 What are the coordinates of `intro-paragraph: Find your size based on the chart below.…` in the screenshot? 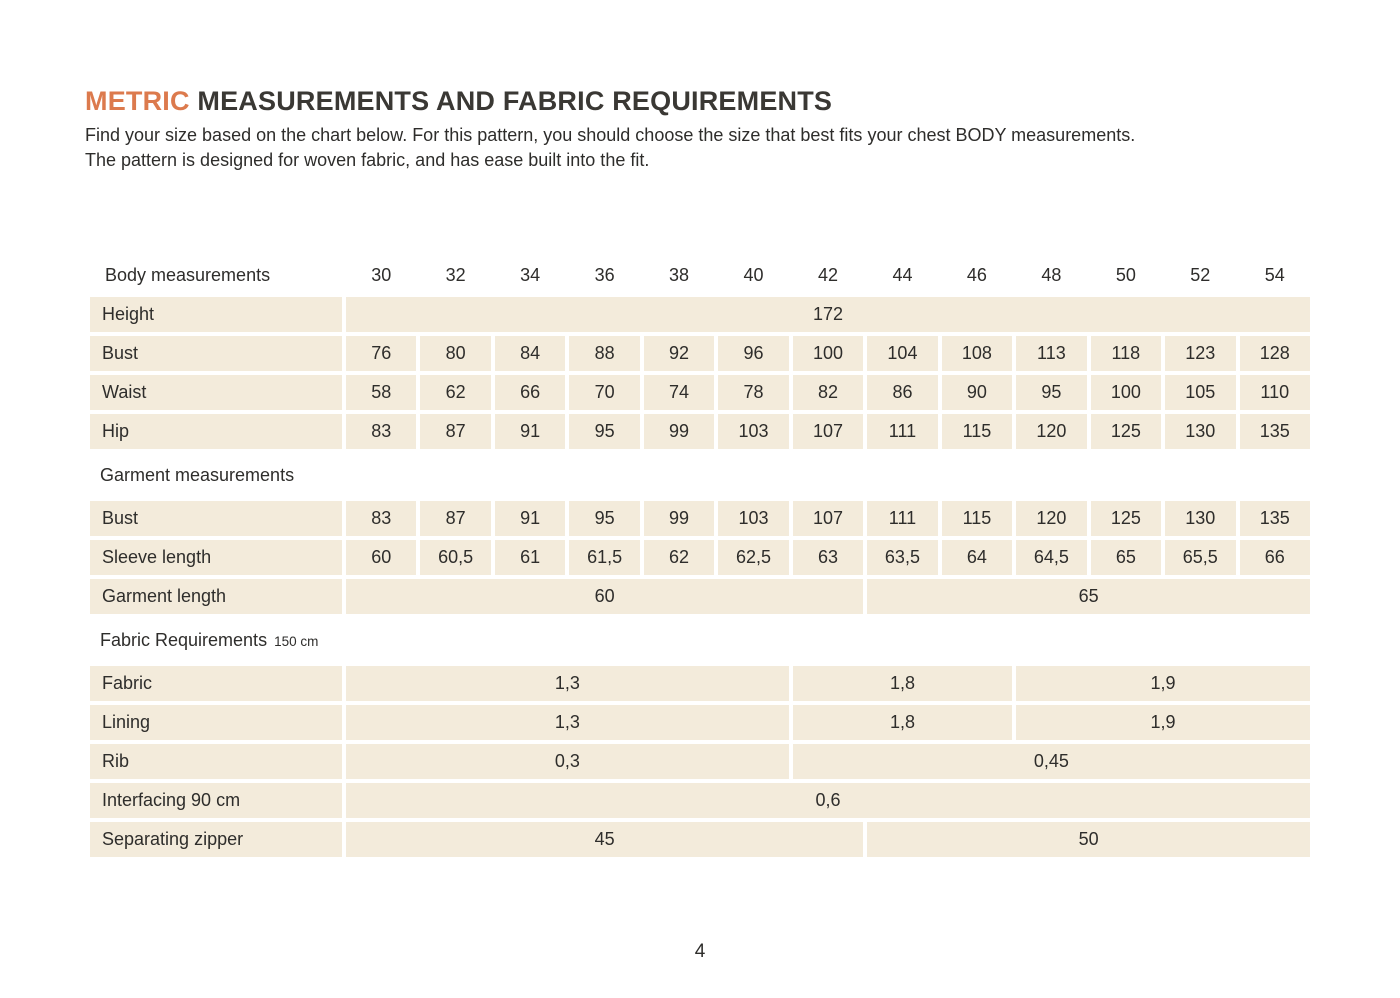 It's located at (705, 148).